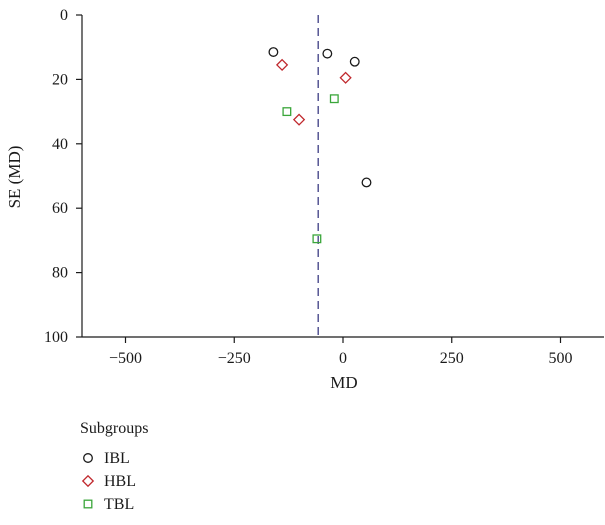 The height and width of the screenshot is (525, 605). Describe the element at coordinates (60, 273) in the screenshot. I see `y-tick-label: 80` at that location.